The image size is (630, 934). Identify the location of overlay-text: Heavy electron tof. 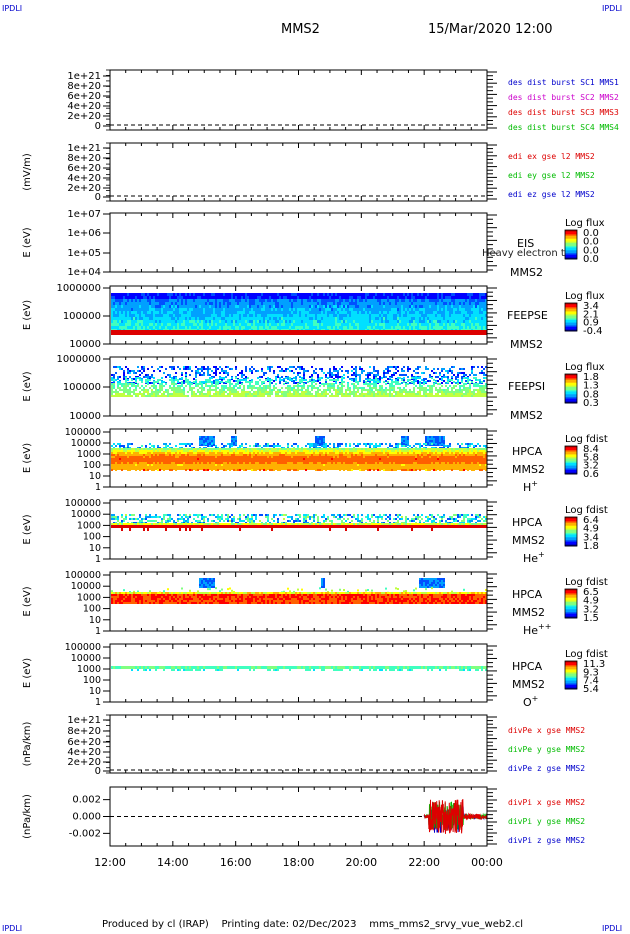
(528, 253).